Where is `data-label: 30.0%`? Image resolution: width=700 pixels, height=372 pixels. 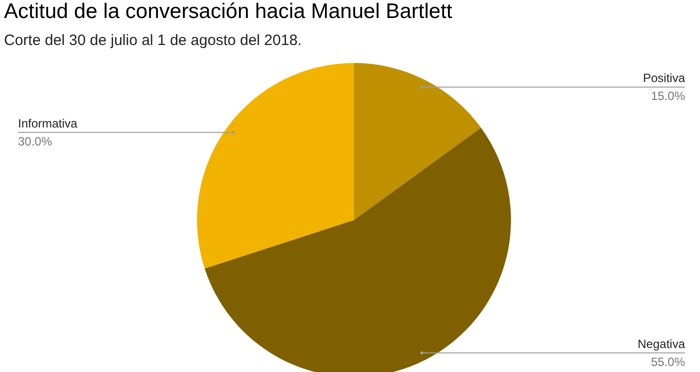
data-label: 30.0% is located at coordinates (35, 141).